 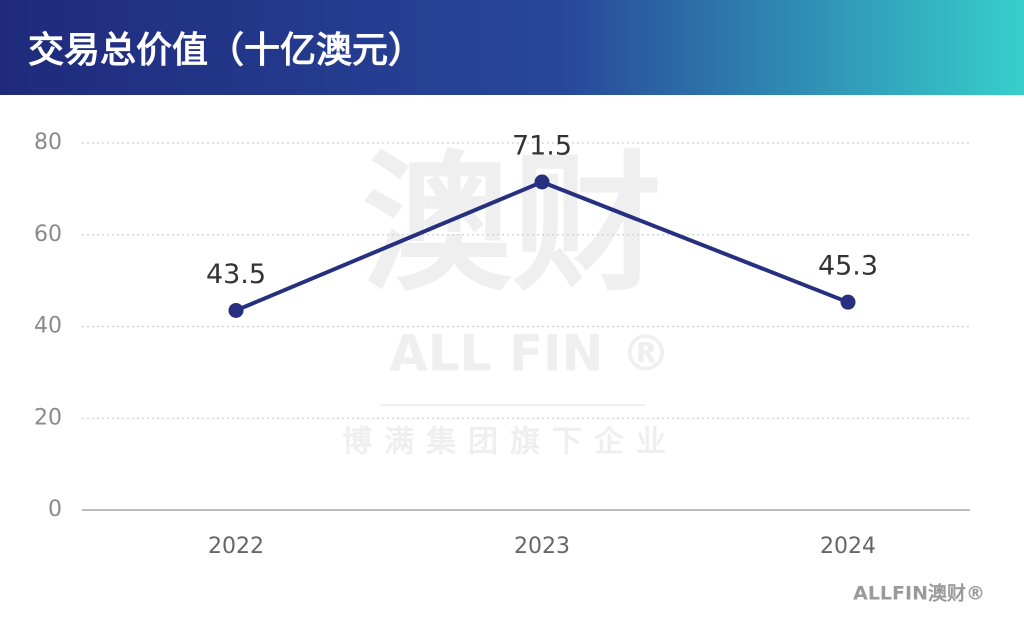 What do you see at coordinates (48, 326) in the screenshot?
I see `y-tick-label: 40` at bounding box center [48, 326].